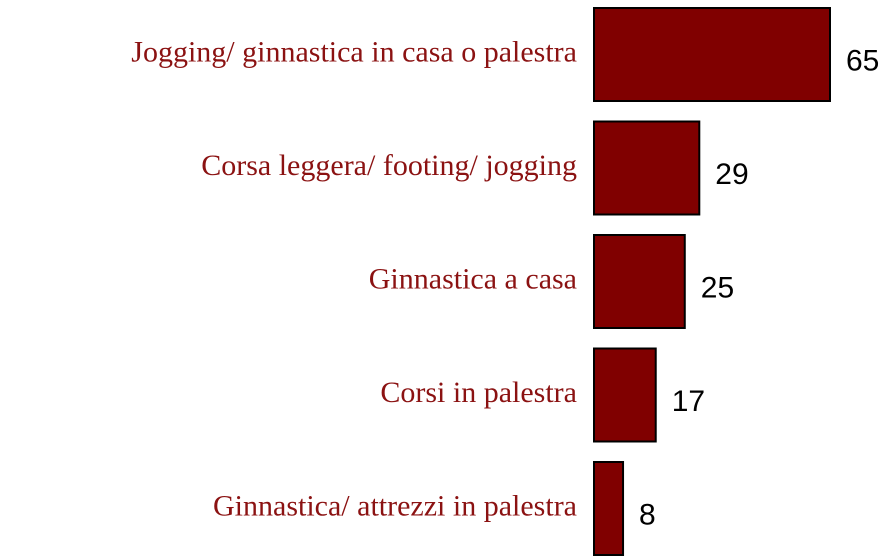 This screenshot has height=559, width=894. What do you see at coordinates (478, 392) in the screenshot?
I see `category-label: Corsi in palestra` at bounding box center [478, 392].